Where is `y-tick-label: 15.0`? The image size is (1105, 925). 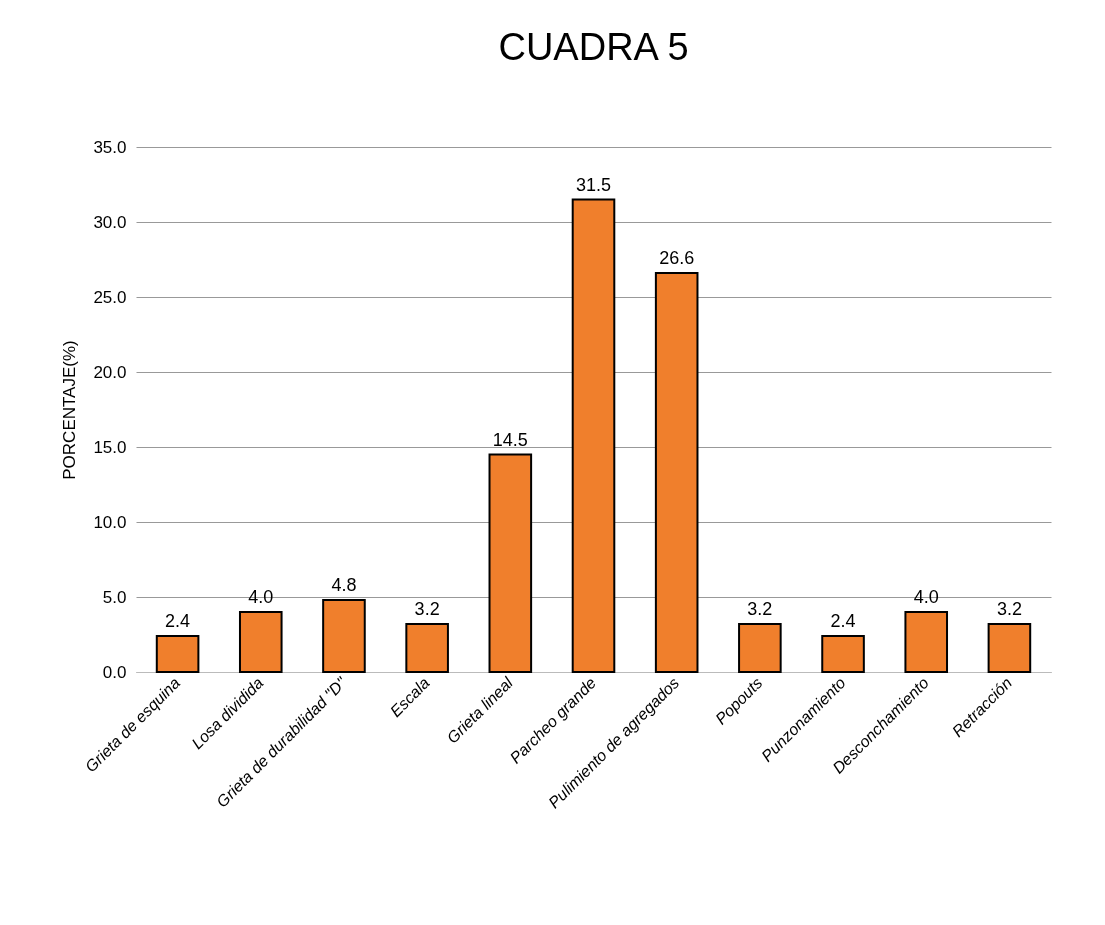 y-tick-label: 15.0 is located at coordinates (110, 447).